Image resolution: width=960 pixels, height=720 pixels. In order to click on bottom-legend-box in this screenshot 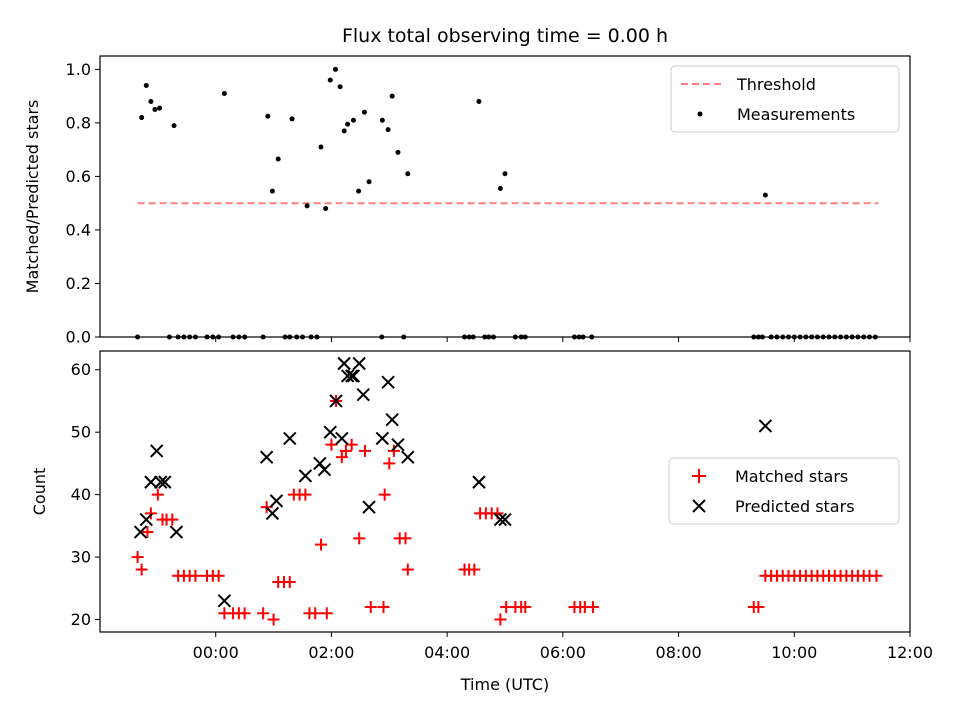, I will do `click(784, 491)`.